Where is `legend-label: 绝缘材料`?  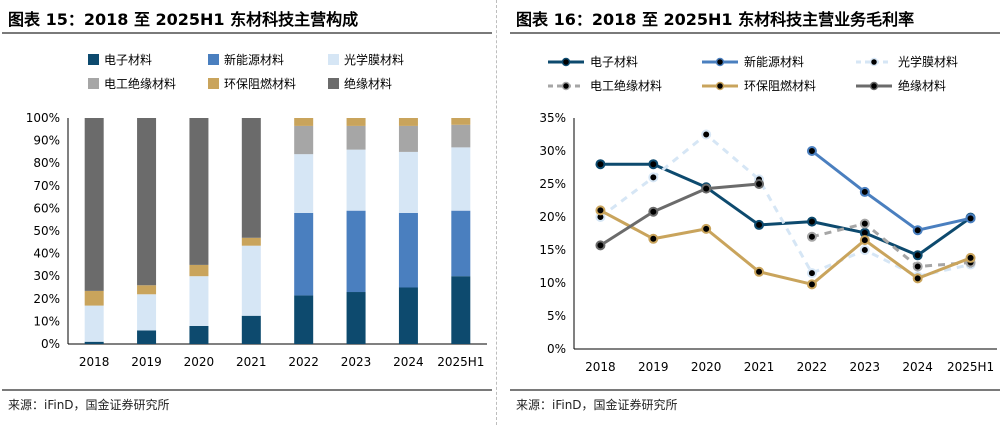
legend-label: 绝缘材料 is located at coordinates (368, 83).